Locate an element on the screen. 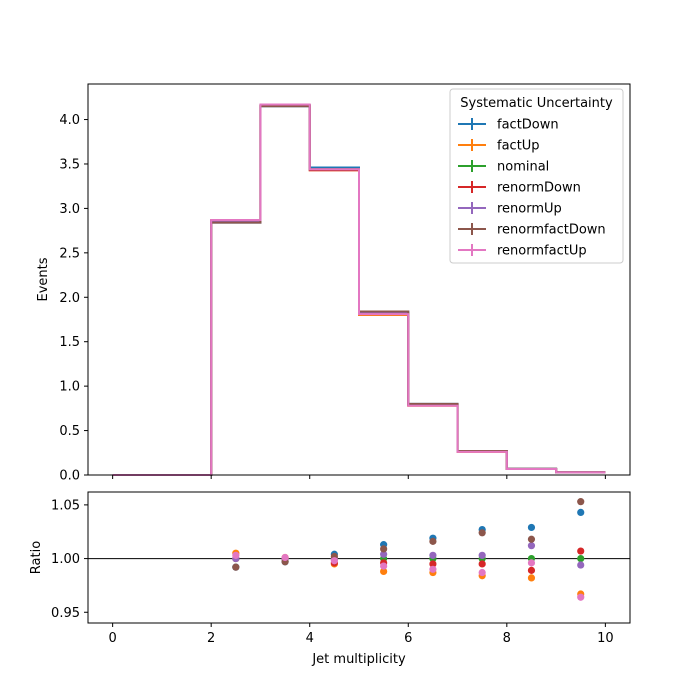  ratio-axes-frame is located at coordinates (359, 557).